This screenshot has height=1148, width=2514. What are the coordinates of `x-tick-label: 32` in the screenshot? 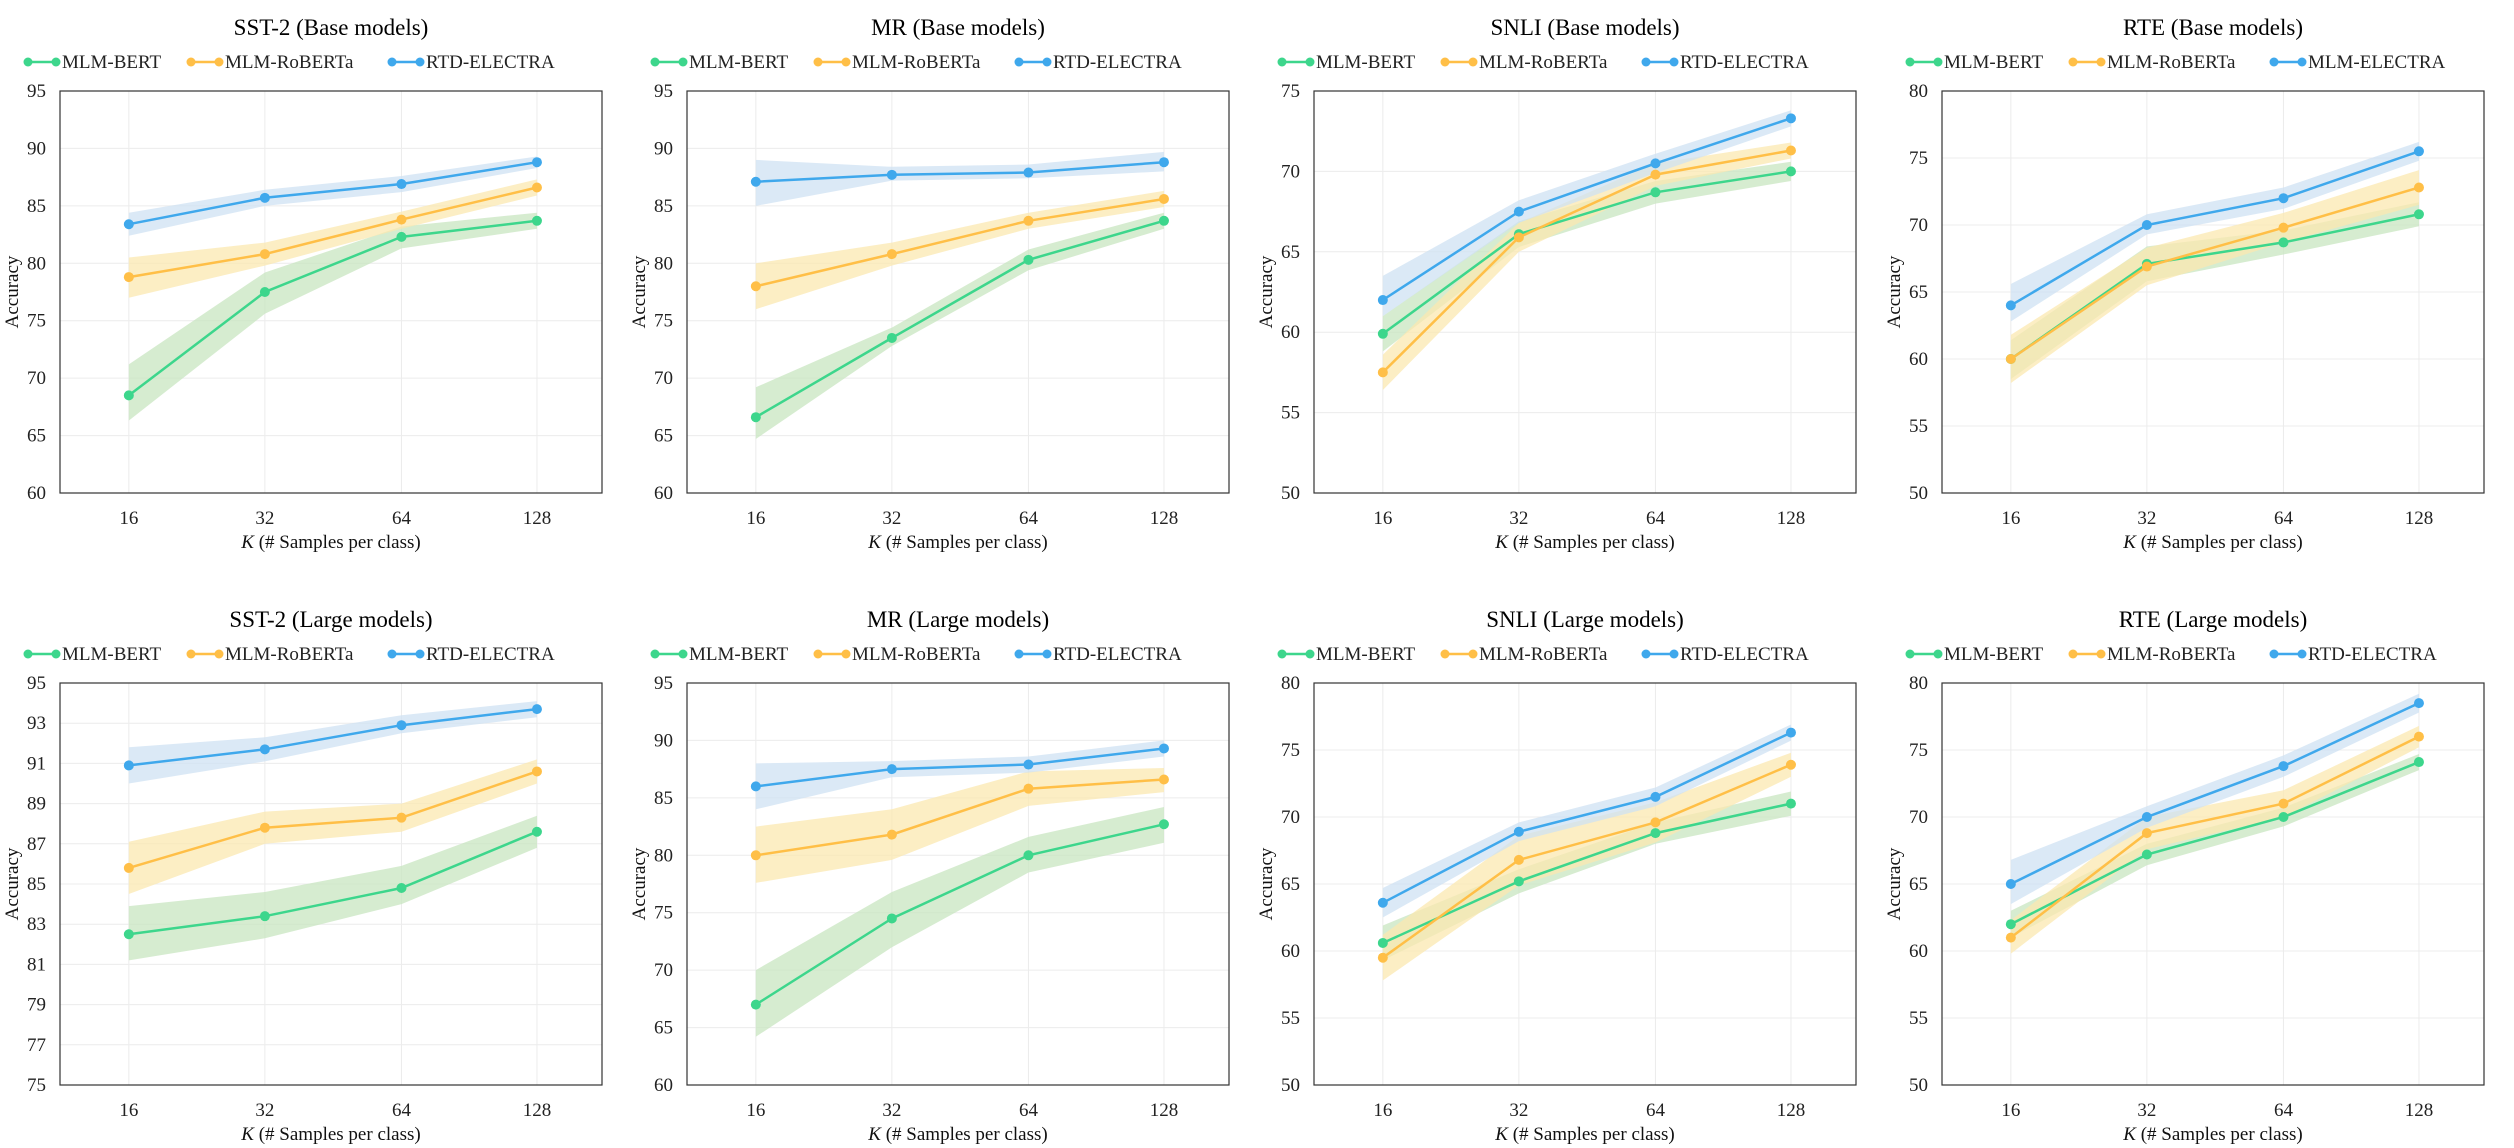 It's located at (891, 1110).